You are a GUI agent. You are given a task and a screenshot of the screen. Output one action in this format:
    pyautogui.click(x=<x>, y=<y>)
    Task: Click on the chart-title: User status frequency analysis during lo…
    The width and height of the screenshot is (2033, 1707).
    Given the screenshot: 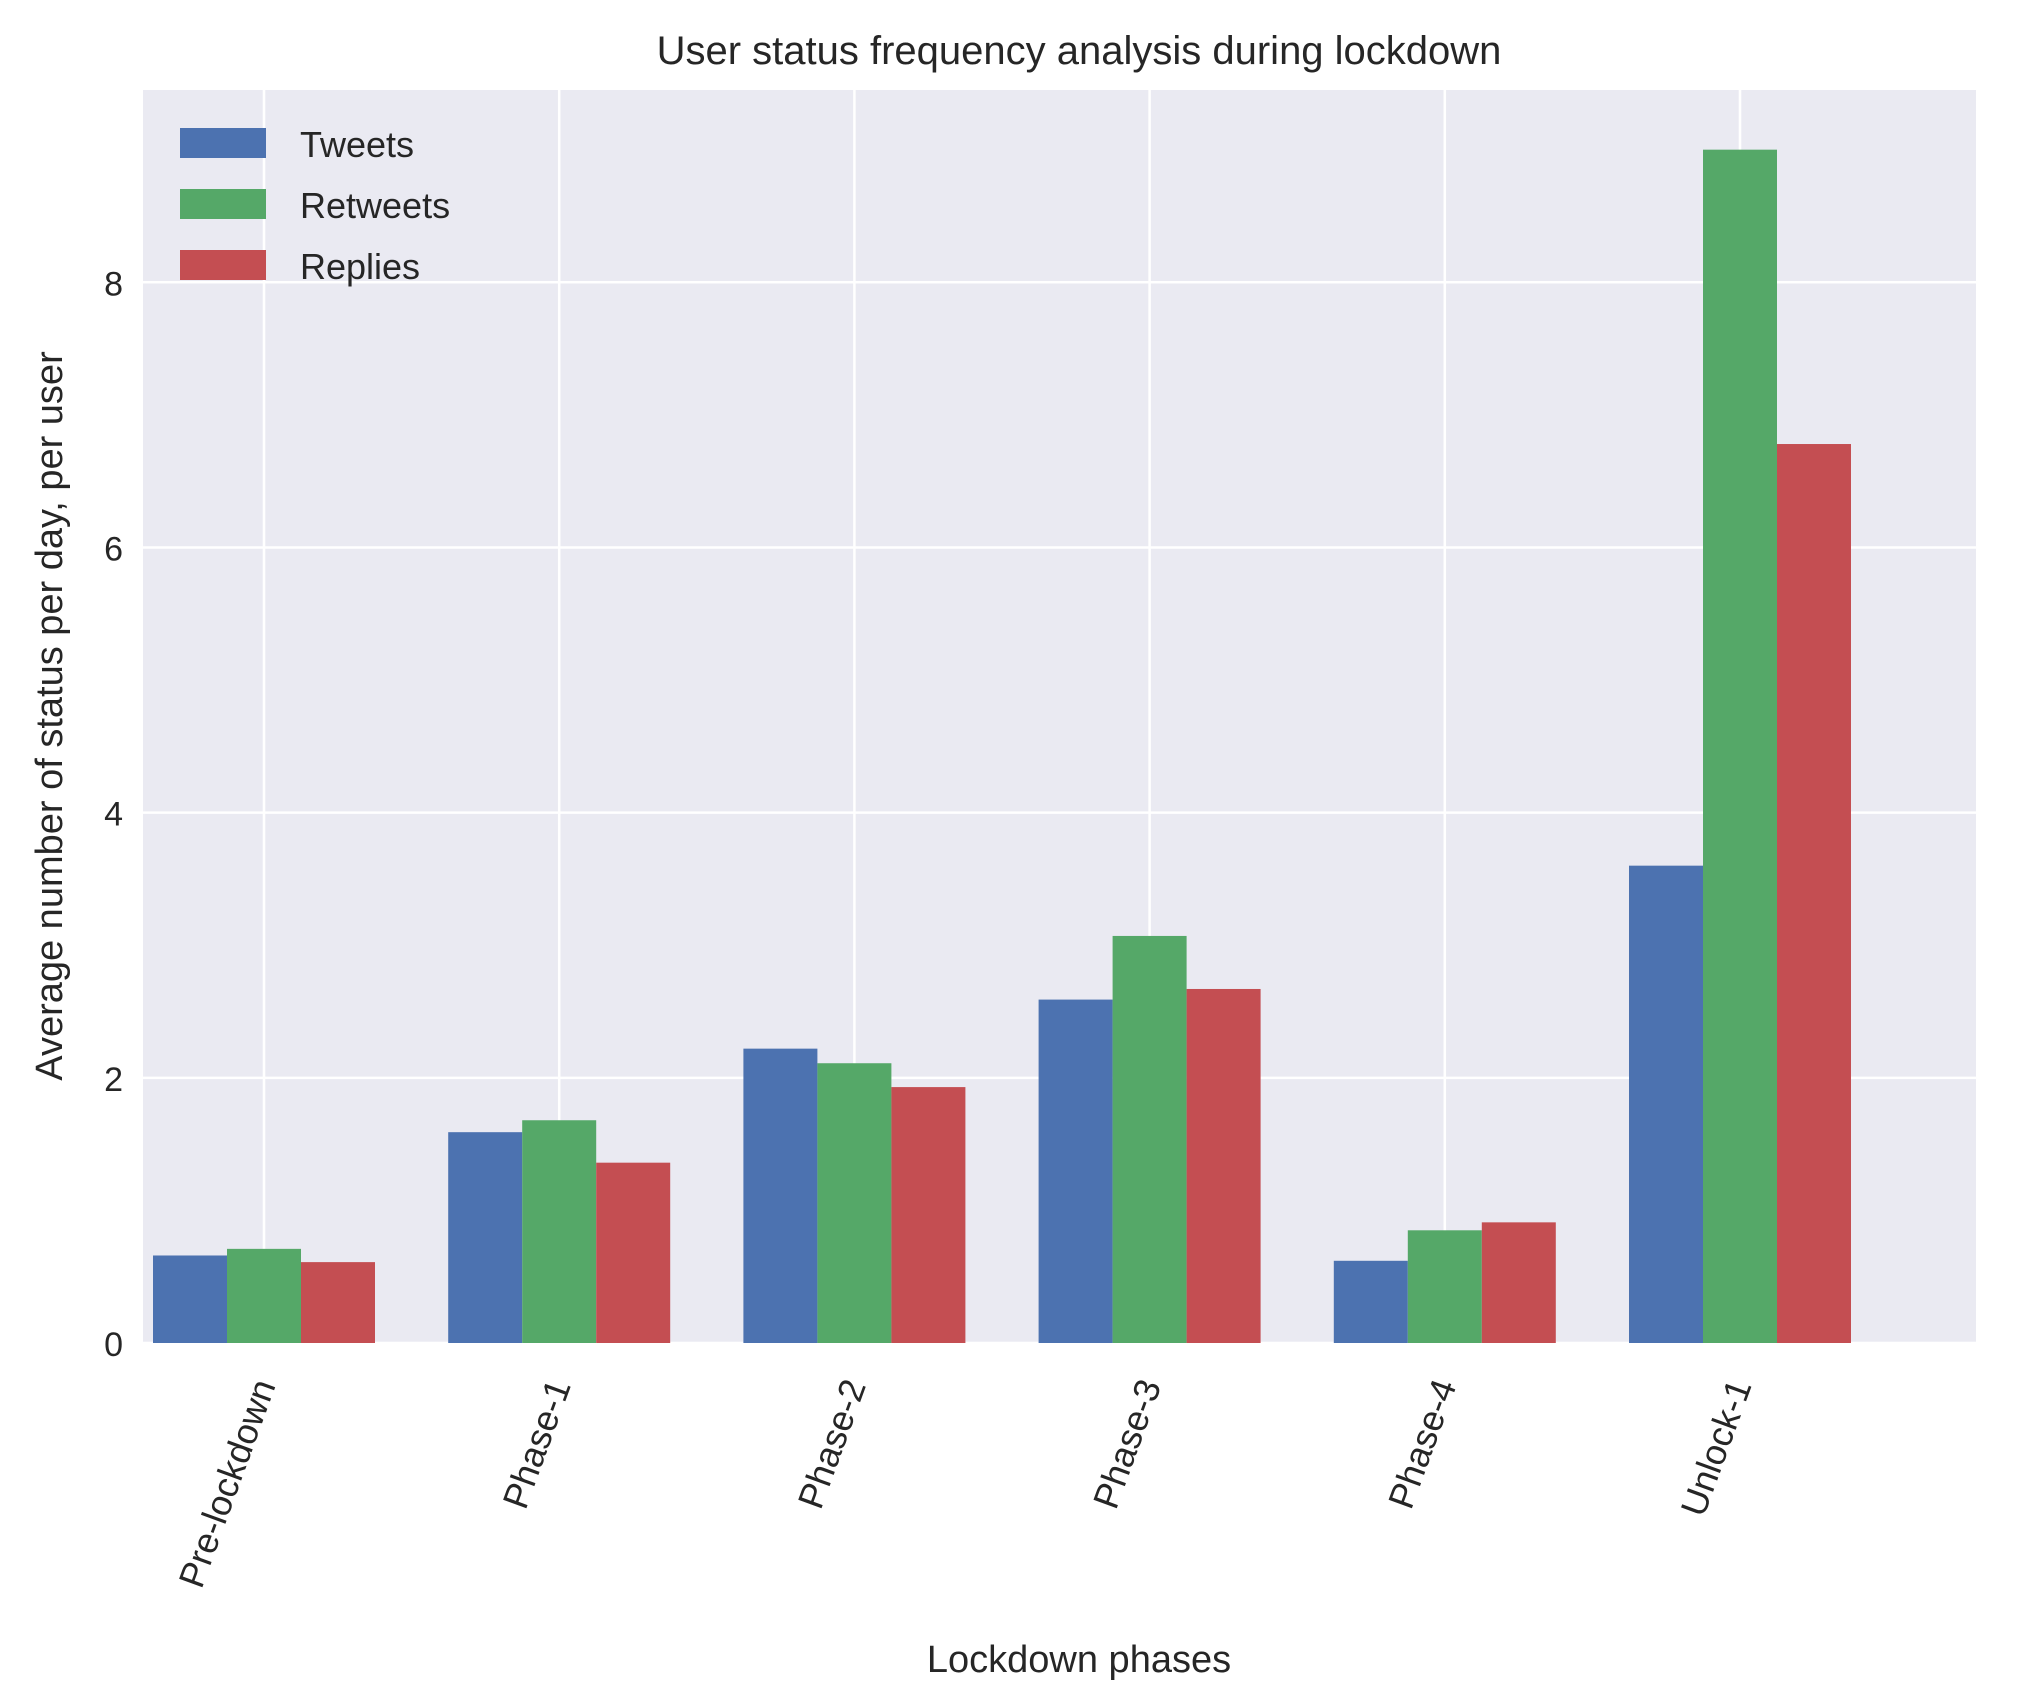 What is the action you would take?
    pyautogui.click(x=1079, y=51)
    